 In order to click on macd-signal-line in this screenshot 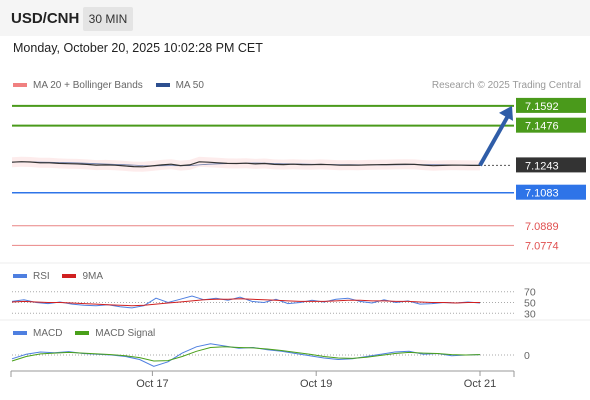, I will do `click(246, 354)`.